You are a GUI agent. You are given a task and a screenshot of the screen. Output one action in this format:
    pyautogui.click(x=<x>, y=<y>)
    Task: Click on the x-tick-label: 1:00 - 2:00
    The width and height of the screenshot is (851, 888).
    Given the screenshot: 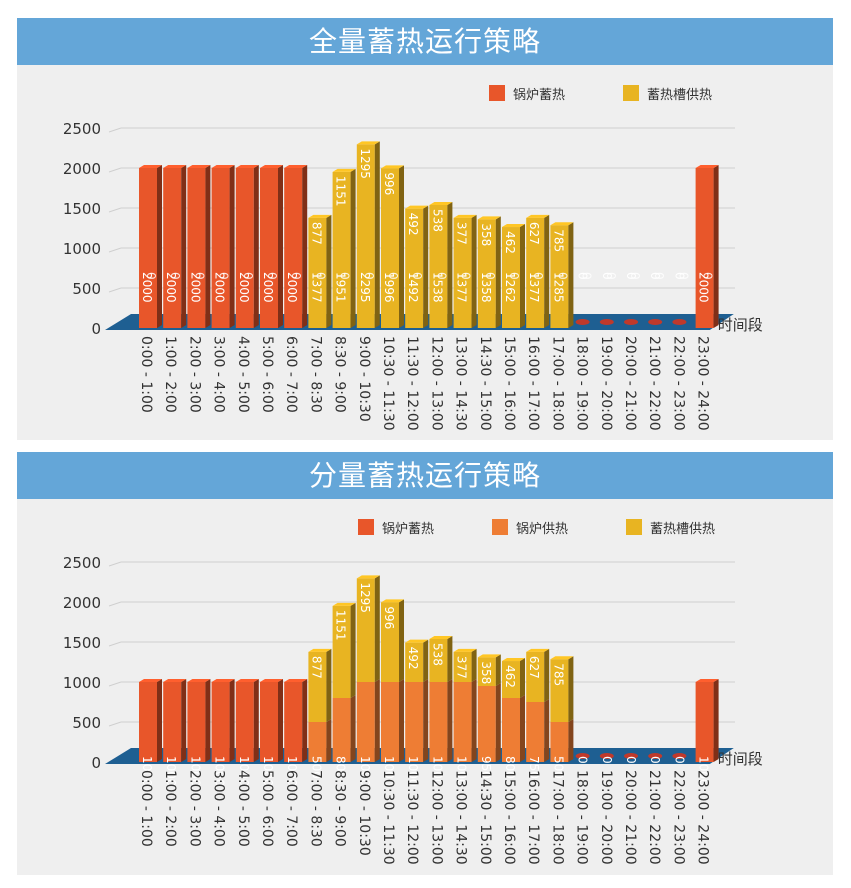 What is the action you would take?
    pyautogui.click(x=170, y=808)
    